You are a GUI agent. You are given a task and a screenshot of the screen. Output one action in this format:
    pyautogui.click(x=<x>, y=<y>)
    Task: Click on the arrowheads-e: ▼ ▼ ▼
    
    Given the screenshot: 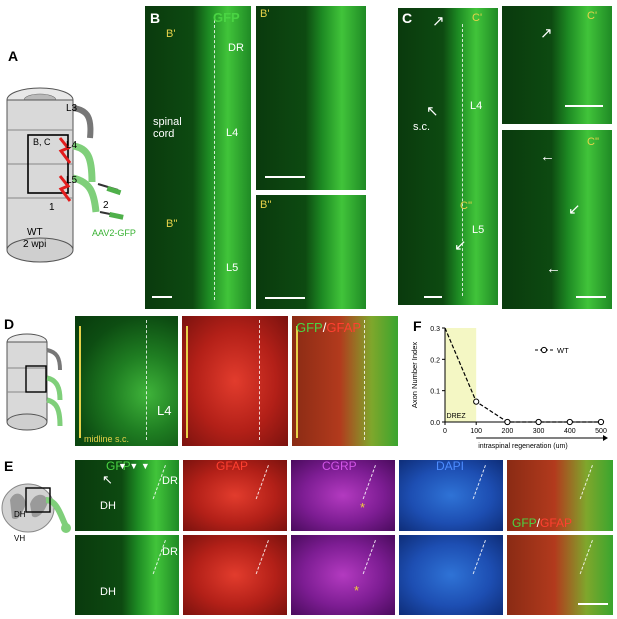 What is the action you would take?
    pyautogui.click(x=134, y=466)
    